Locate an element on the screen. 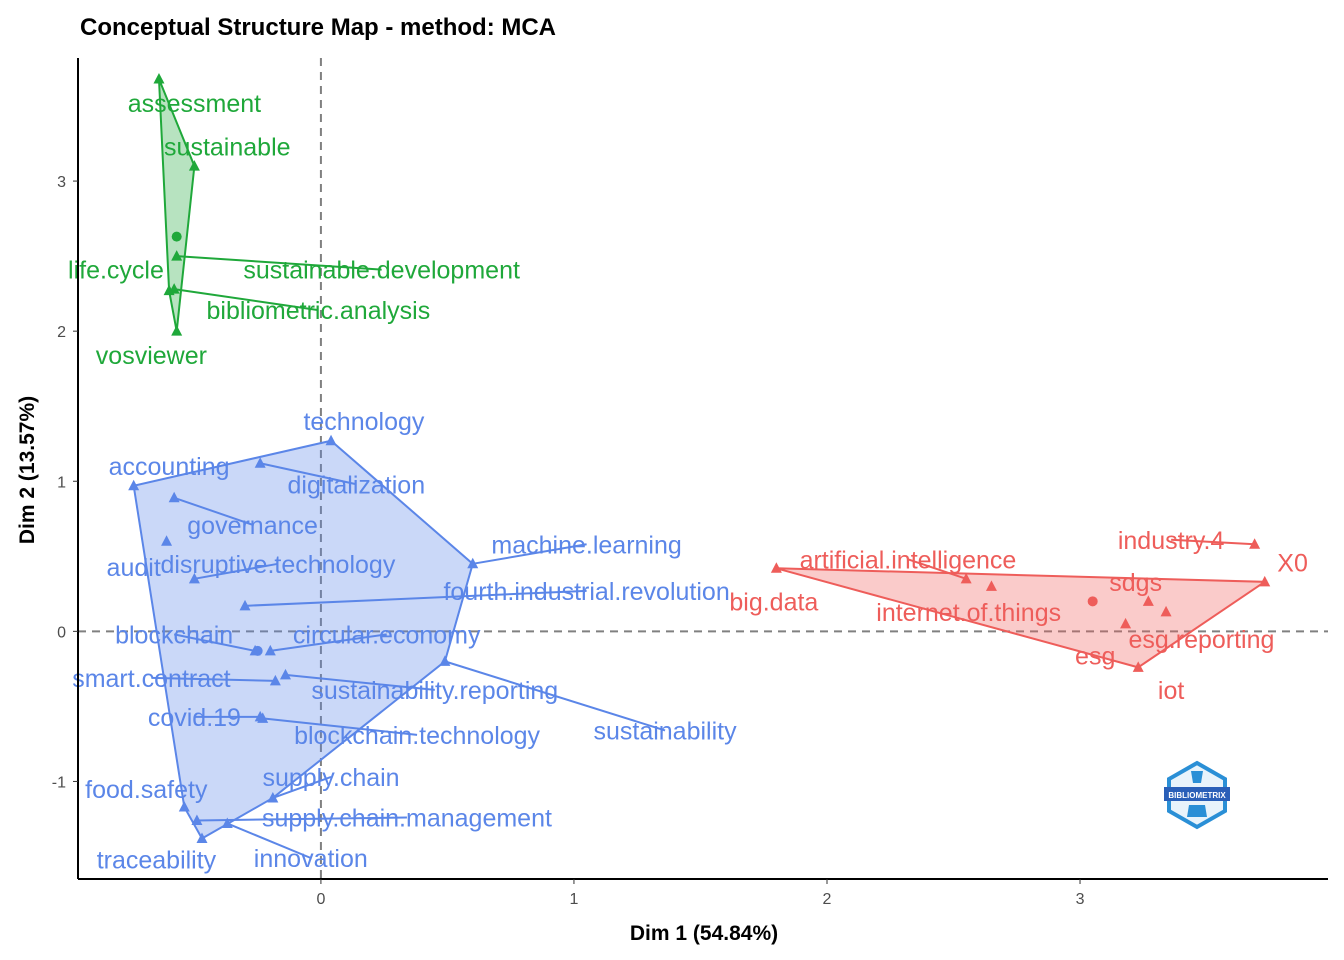 This screenshot has height=960, width=1344. point-marker-iot is located at coordinates (1138, 666).